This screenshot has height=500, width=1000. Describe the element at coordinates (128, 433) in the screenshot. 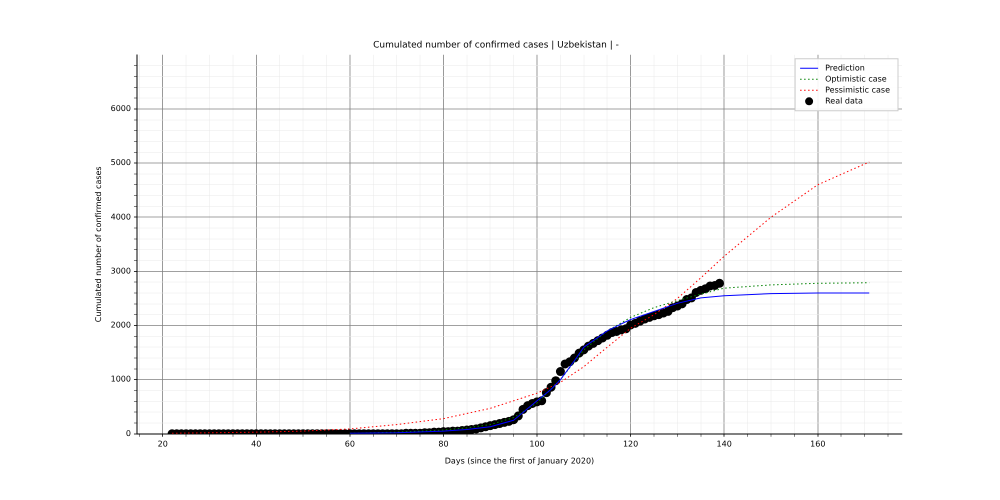

I see `y-tick-label: 0` at that location.